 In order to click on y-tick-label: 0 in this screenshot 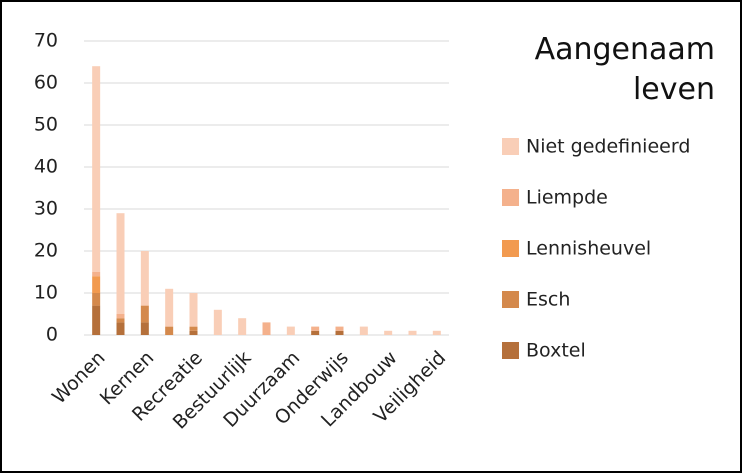, I will do `click(52, 335)`.